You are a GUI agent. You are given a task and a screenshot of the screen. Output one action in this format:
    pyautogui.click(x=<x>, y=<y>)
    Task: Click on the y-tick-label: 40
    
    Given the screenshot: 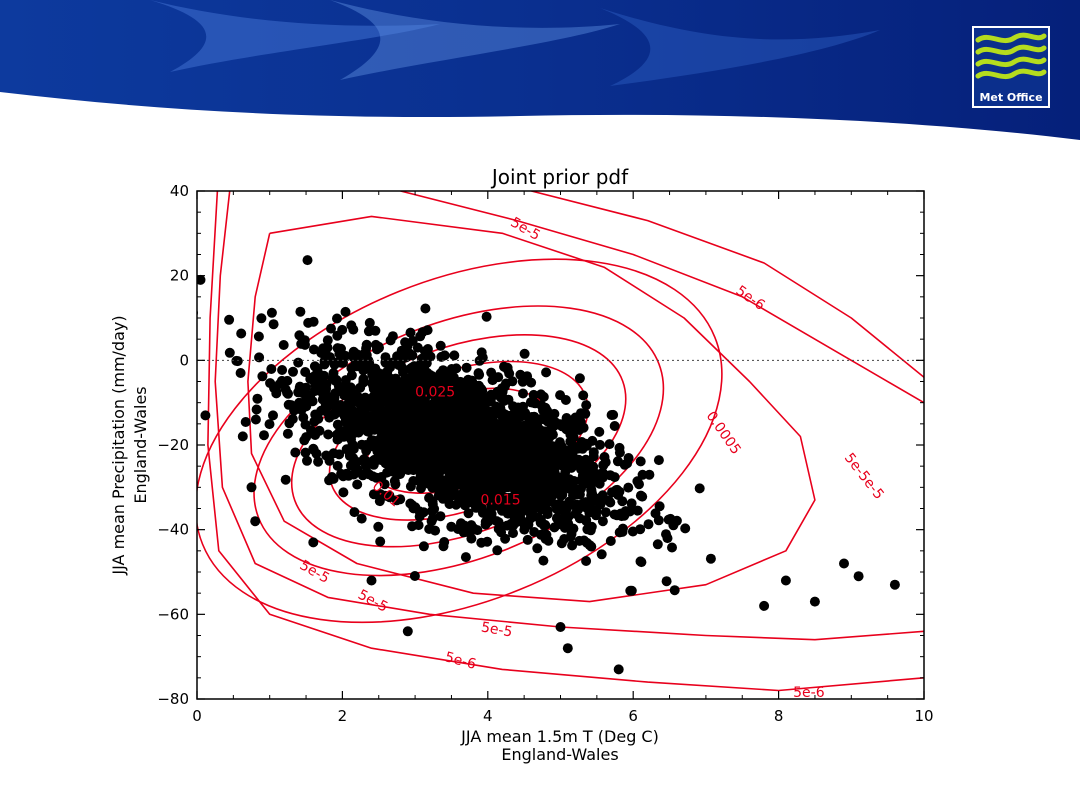 What is the action you would take?
    pyautogui.click(x=179, y=191)
    